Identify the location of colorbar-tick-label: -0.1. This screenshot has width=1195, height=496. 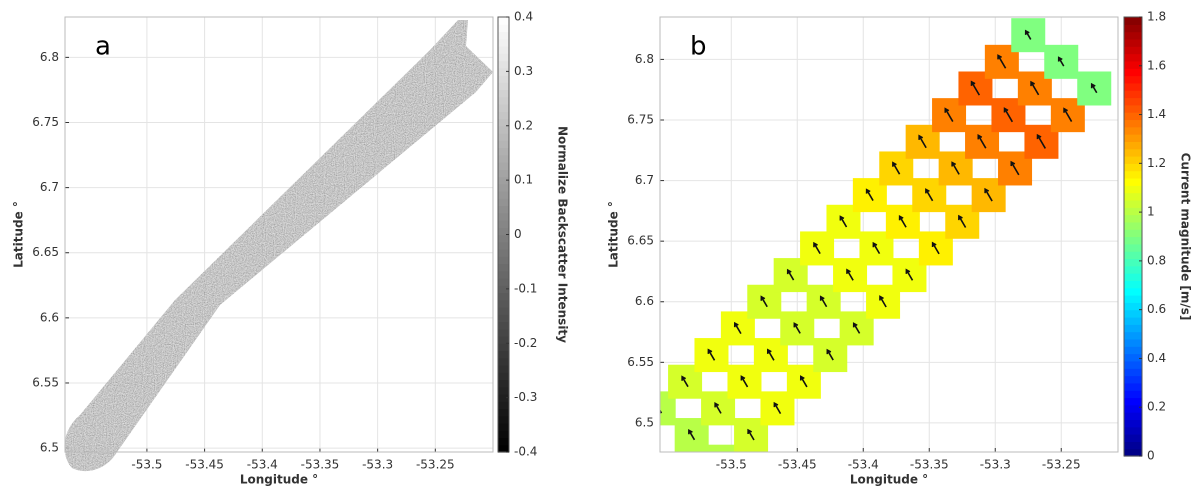
(525, 288).